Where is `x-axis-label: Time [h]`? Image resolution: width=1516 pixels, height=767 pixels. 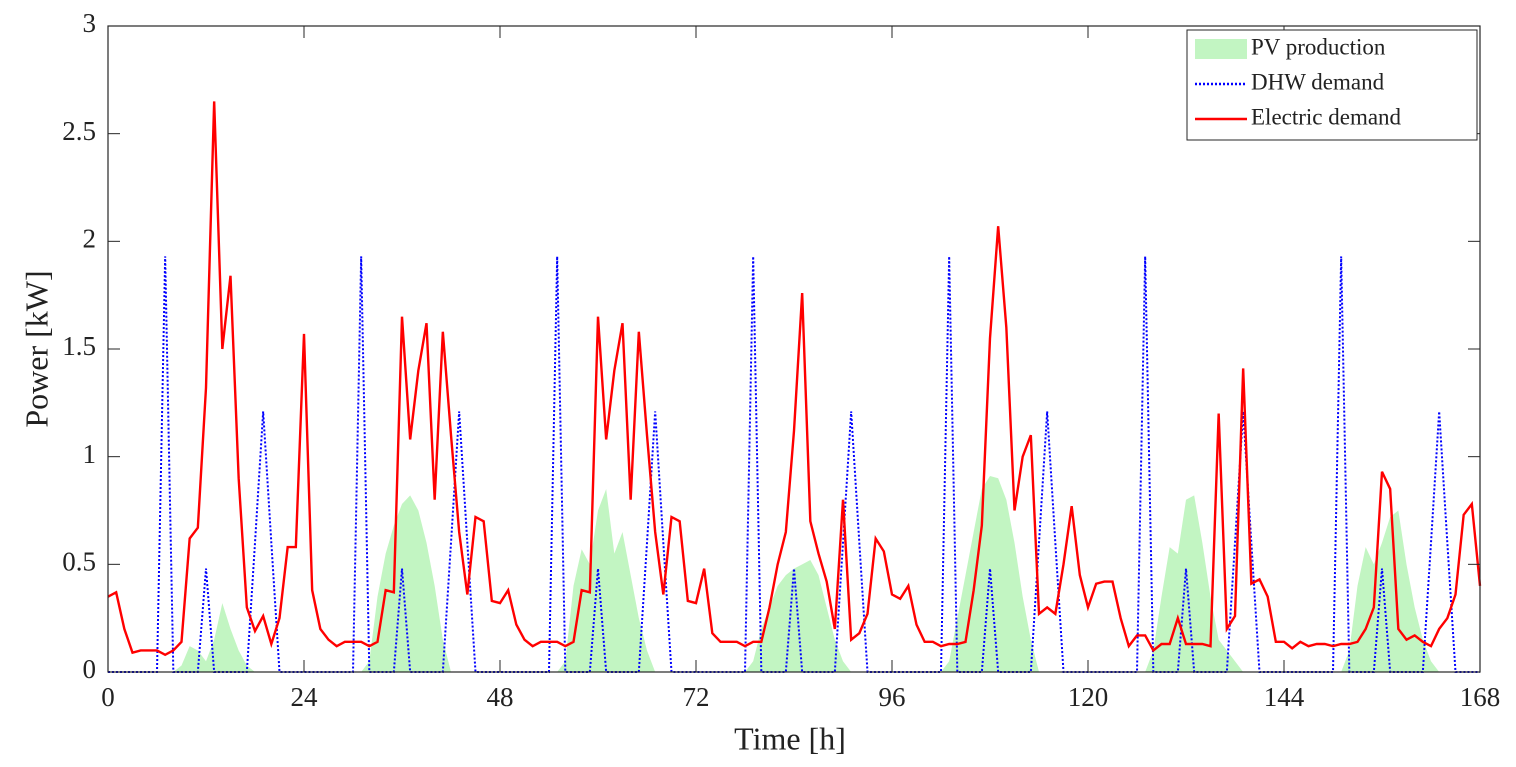
x-axis-label: Time [h] is located at coordinates (790, 738).